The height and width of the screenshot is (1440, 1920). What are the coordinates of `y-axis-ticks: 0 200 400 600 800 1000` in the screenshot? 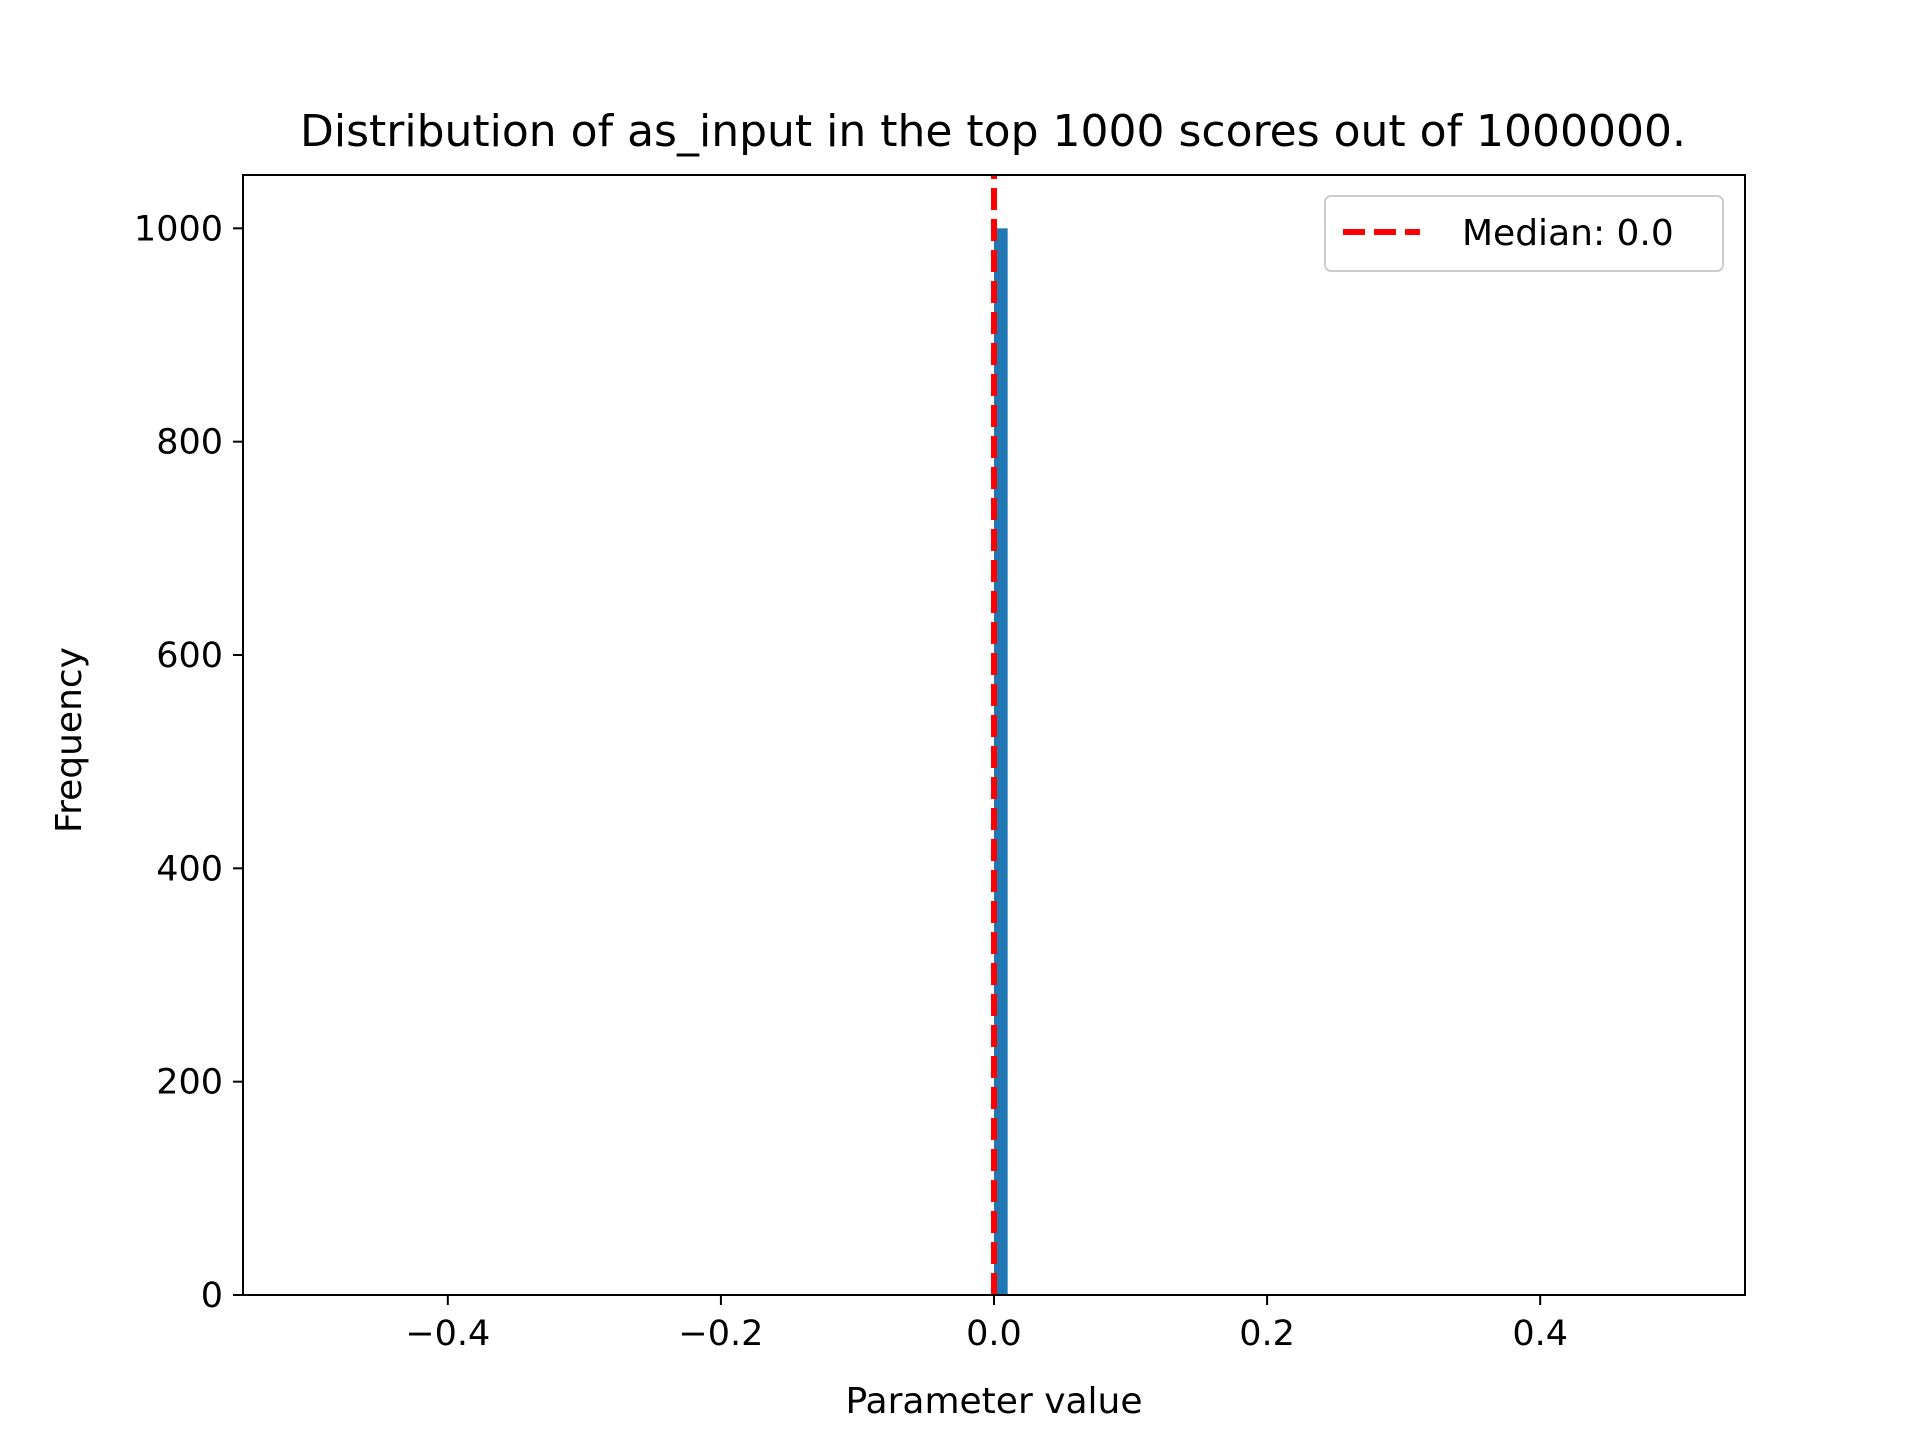 It's located at (188, 762).